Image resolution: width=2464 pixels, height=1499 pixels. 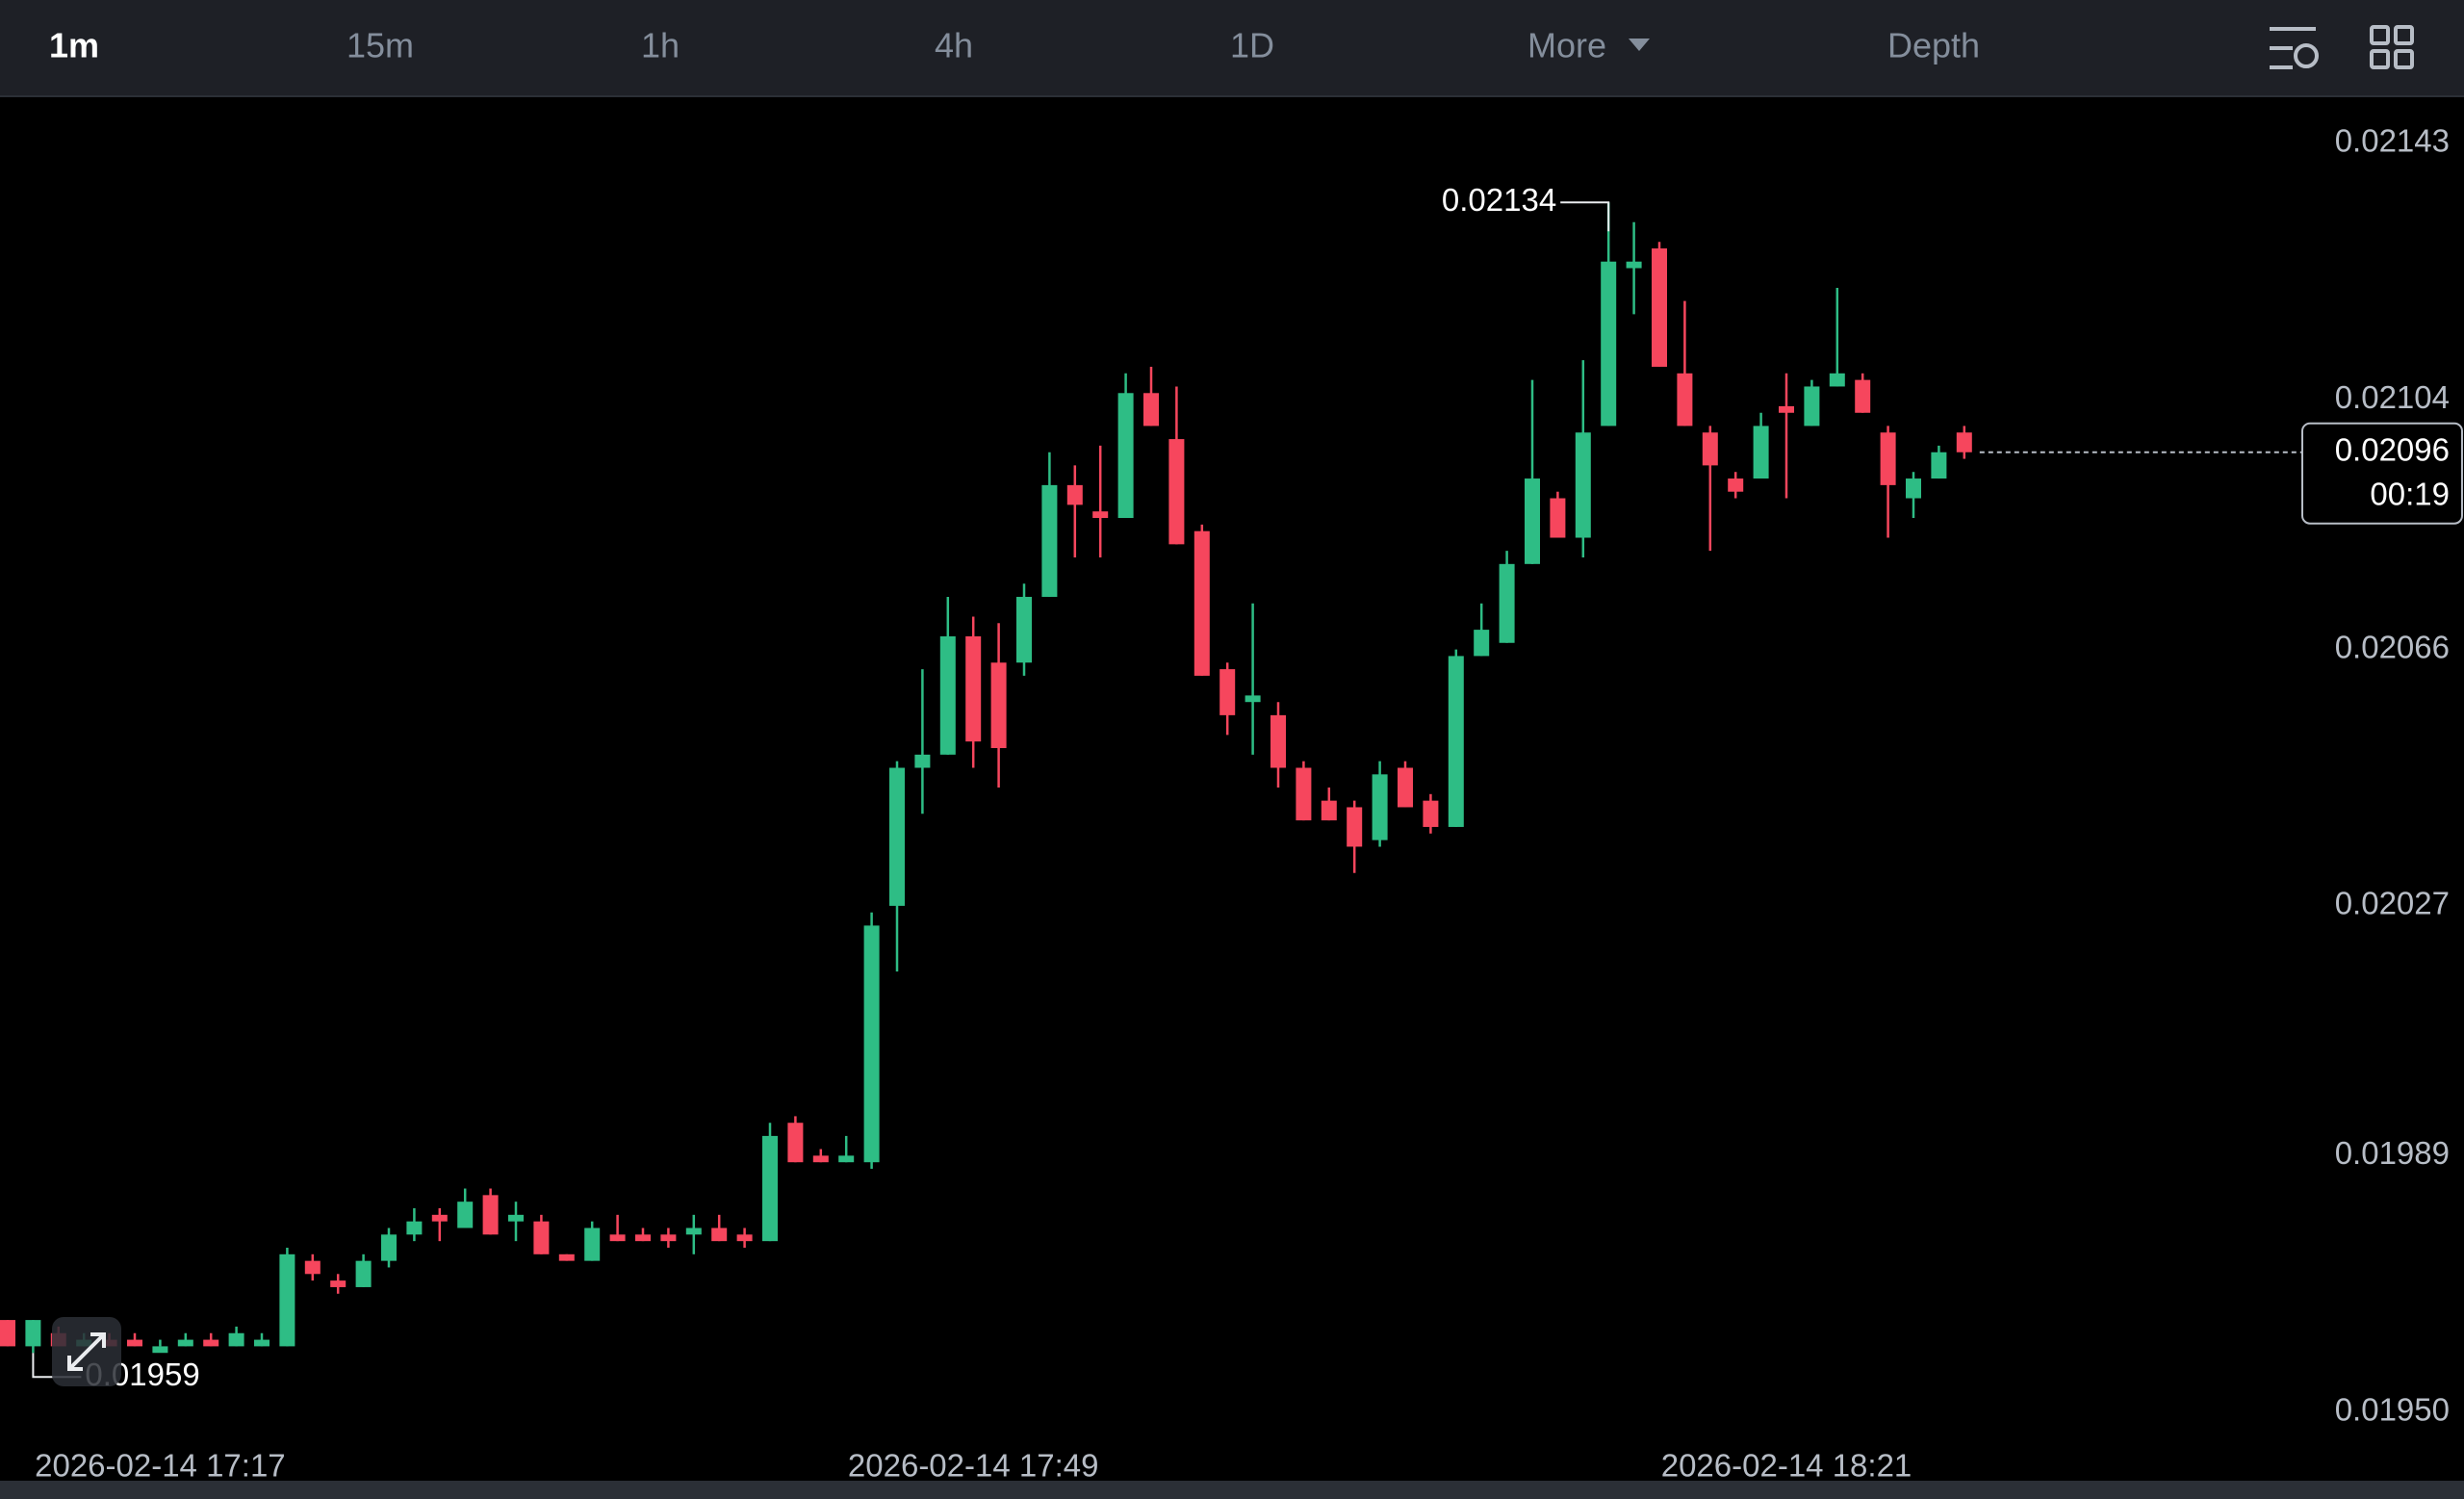 I want to click on high-marker-label: 0.02134, so click(x=1499, y=200).